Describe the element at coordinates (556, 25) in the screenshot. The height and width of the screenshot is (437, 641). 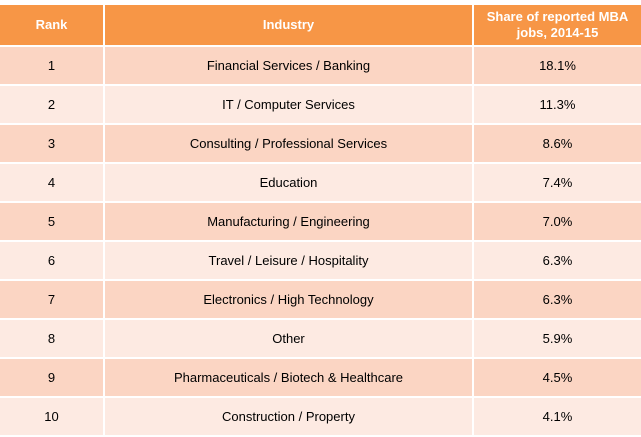
I see `header-share: Share of reported MBA jobs, 2014-15` at that location.